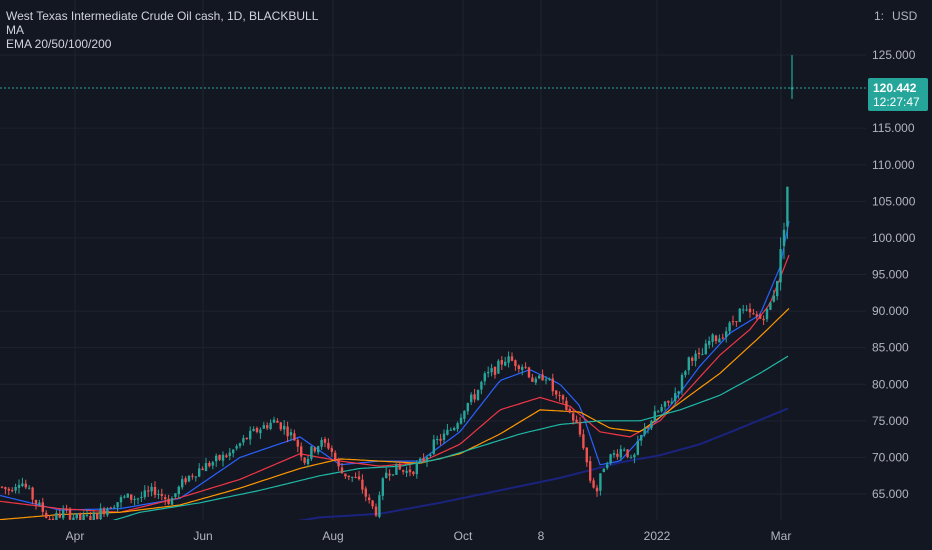 Image resolution: width=932 pixels, height=550 pixels. Describe the element at coordinates (429, 536) in the screenshot. I see `time-axis: Apr Jun Aug Oct 8 2022 Mar` at that location.